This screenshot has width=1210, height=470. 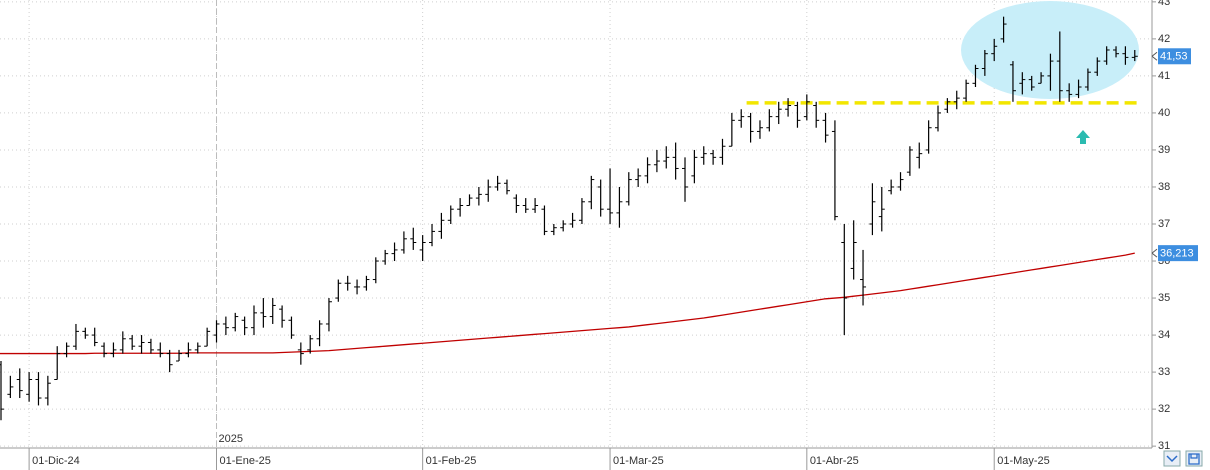 I want to click on y-tick-label: 38, so click(x=1164, y=187).